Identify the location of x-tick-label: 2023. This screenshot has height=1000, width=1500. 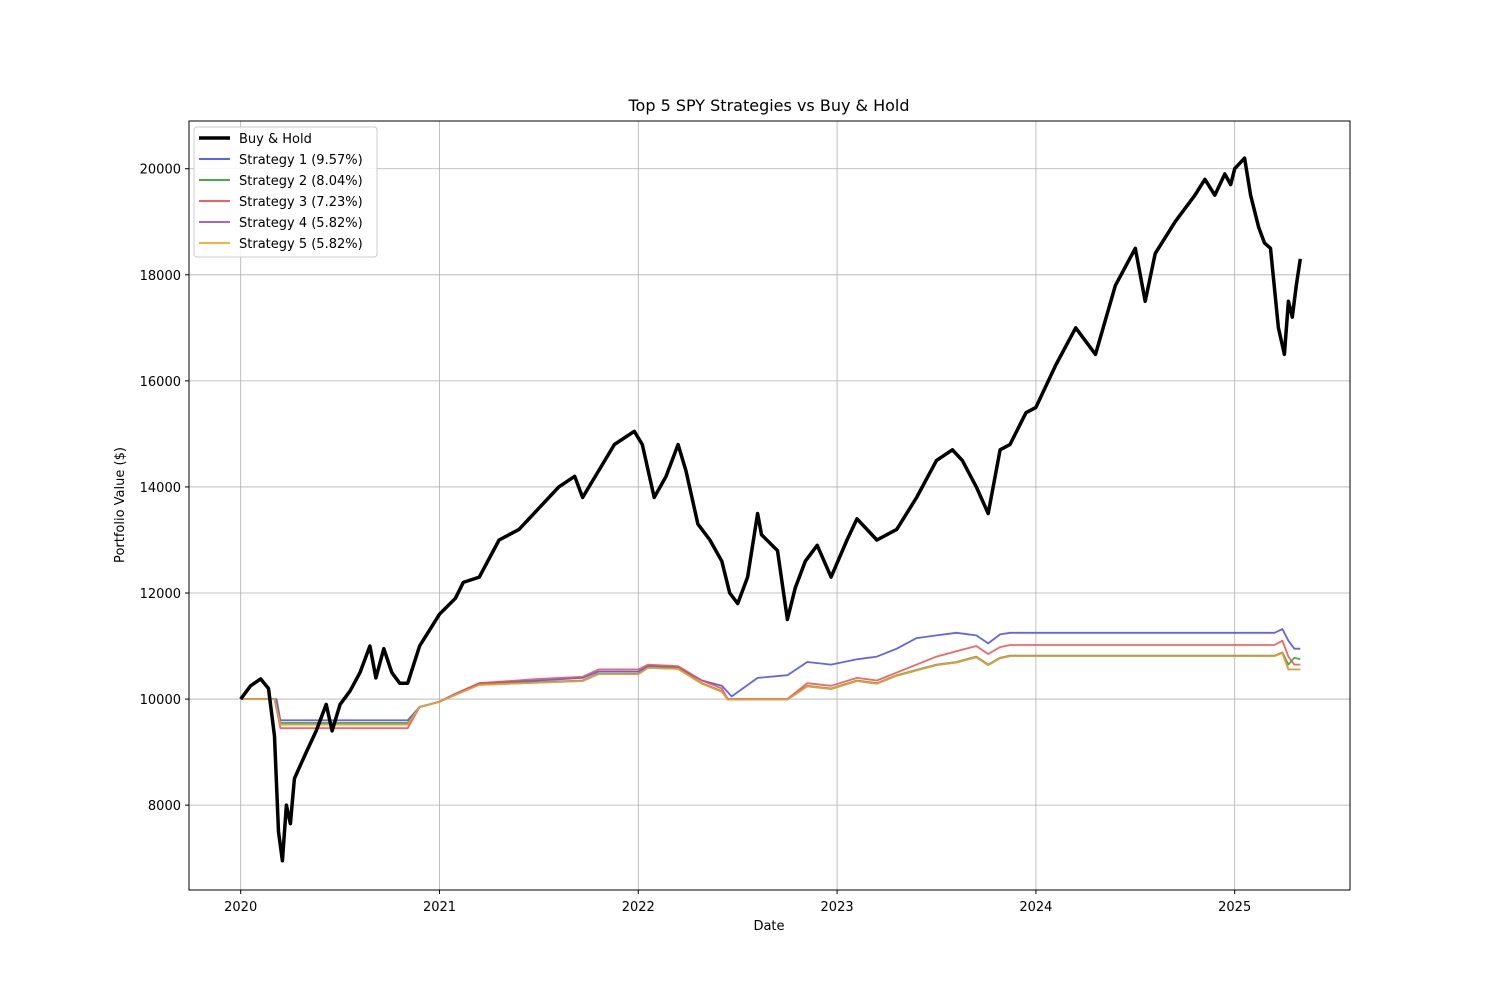
(837, 907).